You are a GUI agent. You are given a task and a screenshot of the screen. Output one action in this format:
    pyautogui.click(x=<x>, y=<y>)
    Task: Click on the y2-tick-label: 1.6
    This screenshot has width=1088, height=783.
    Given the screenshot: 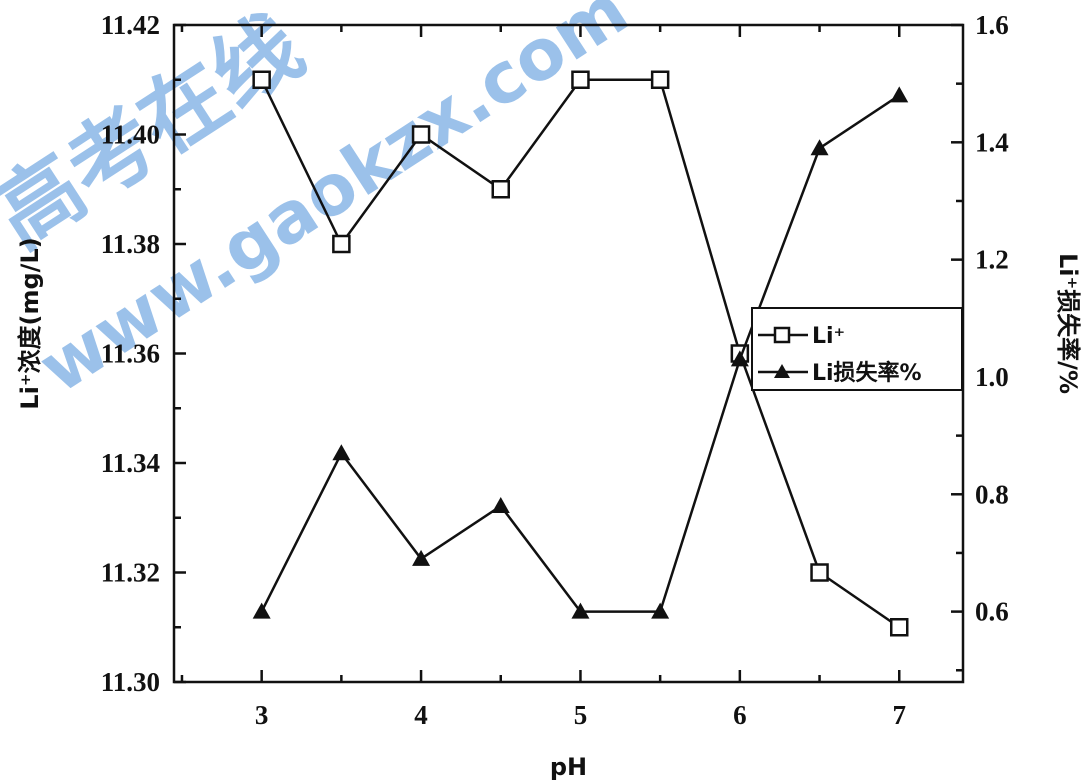 What is the action you would take?
    pyautogui.click(x=992, y=25)
    